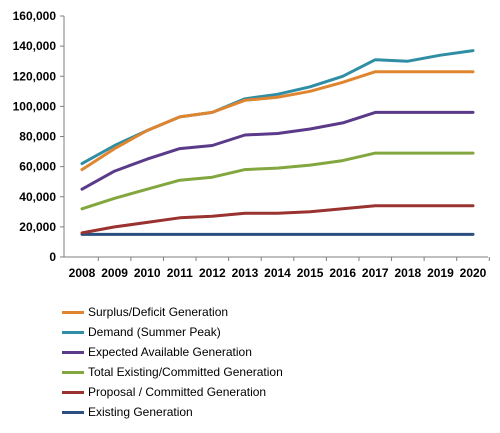 The height and width of the screenshot is (433, 500). What do you see at coordinates (35, 46) in the screenshot?
I see `y-tick-label: 140,000` at bounding box center [35, 46].